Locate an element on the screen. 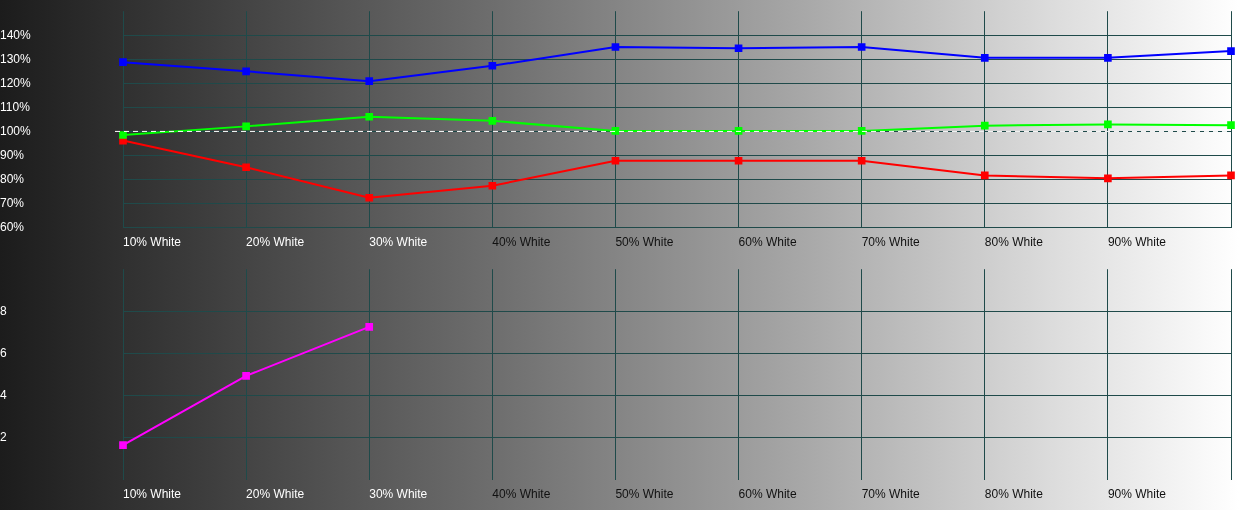 The height and width of the screenshot is (510, 1239). y-tick-label: 4 is located at coordinates (3, 394).